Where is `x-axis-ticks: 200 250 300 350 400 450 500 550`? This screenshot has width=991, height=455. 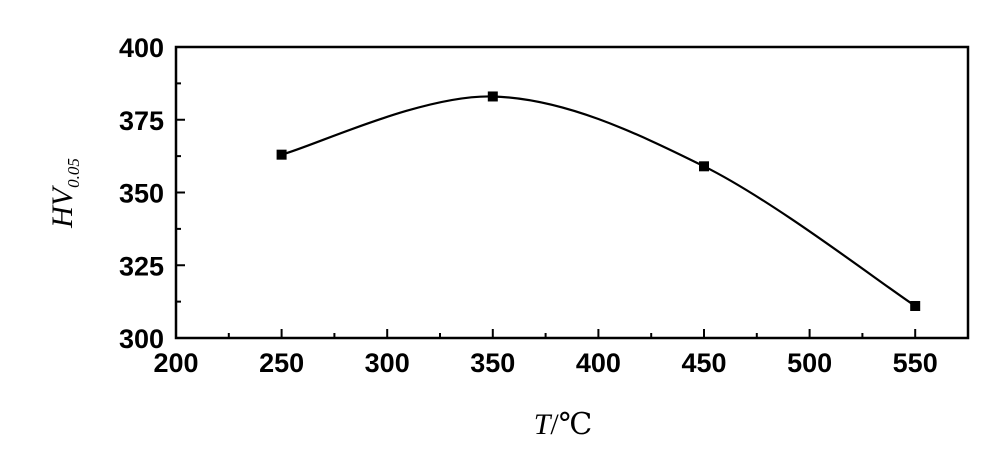 x-axis-ticks: 200 250 300 350 400 450 500 550 is located at coordinates (561, 353).